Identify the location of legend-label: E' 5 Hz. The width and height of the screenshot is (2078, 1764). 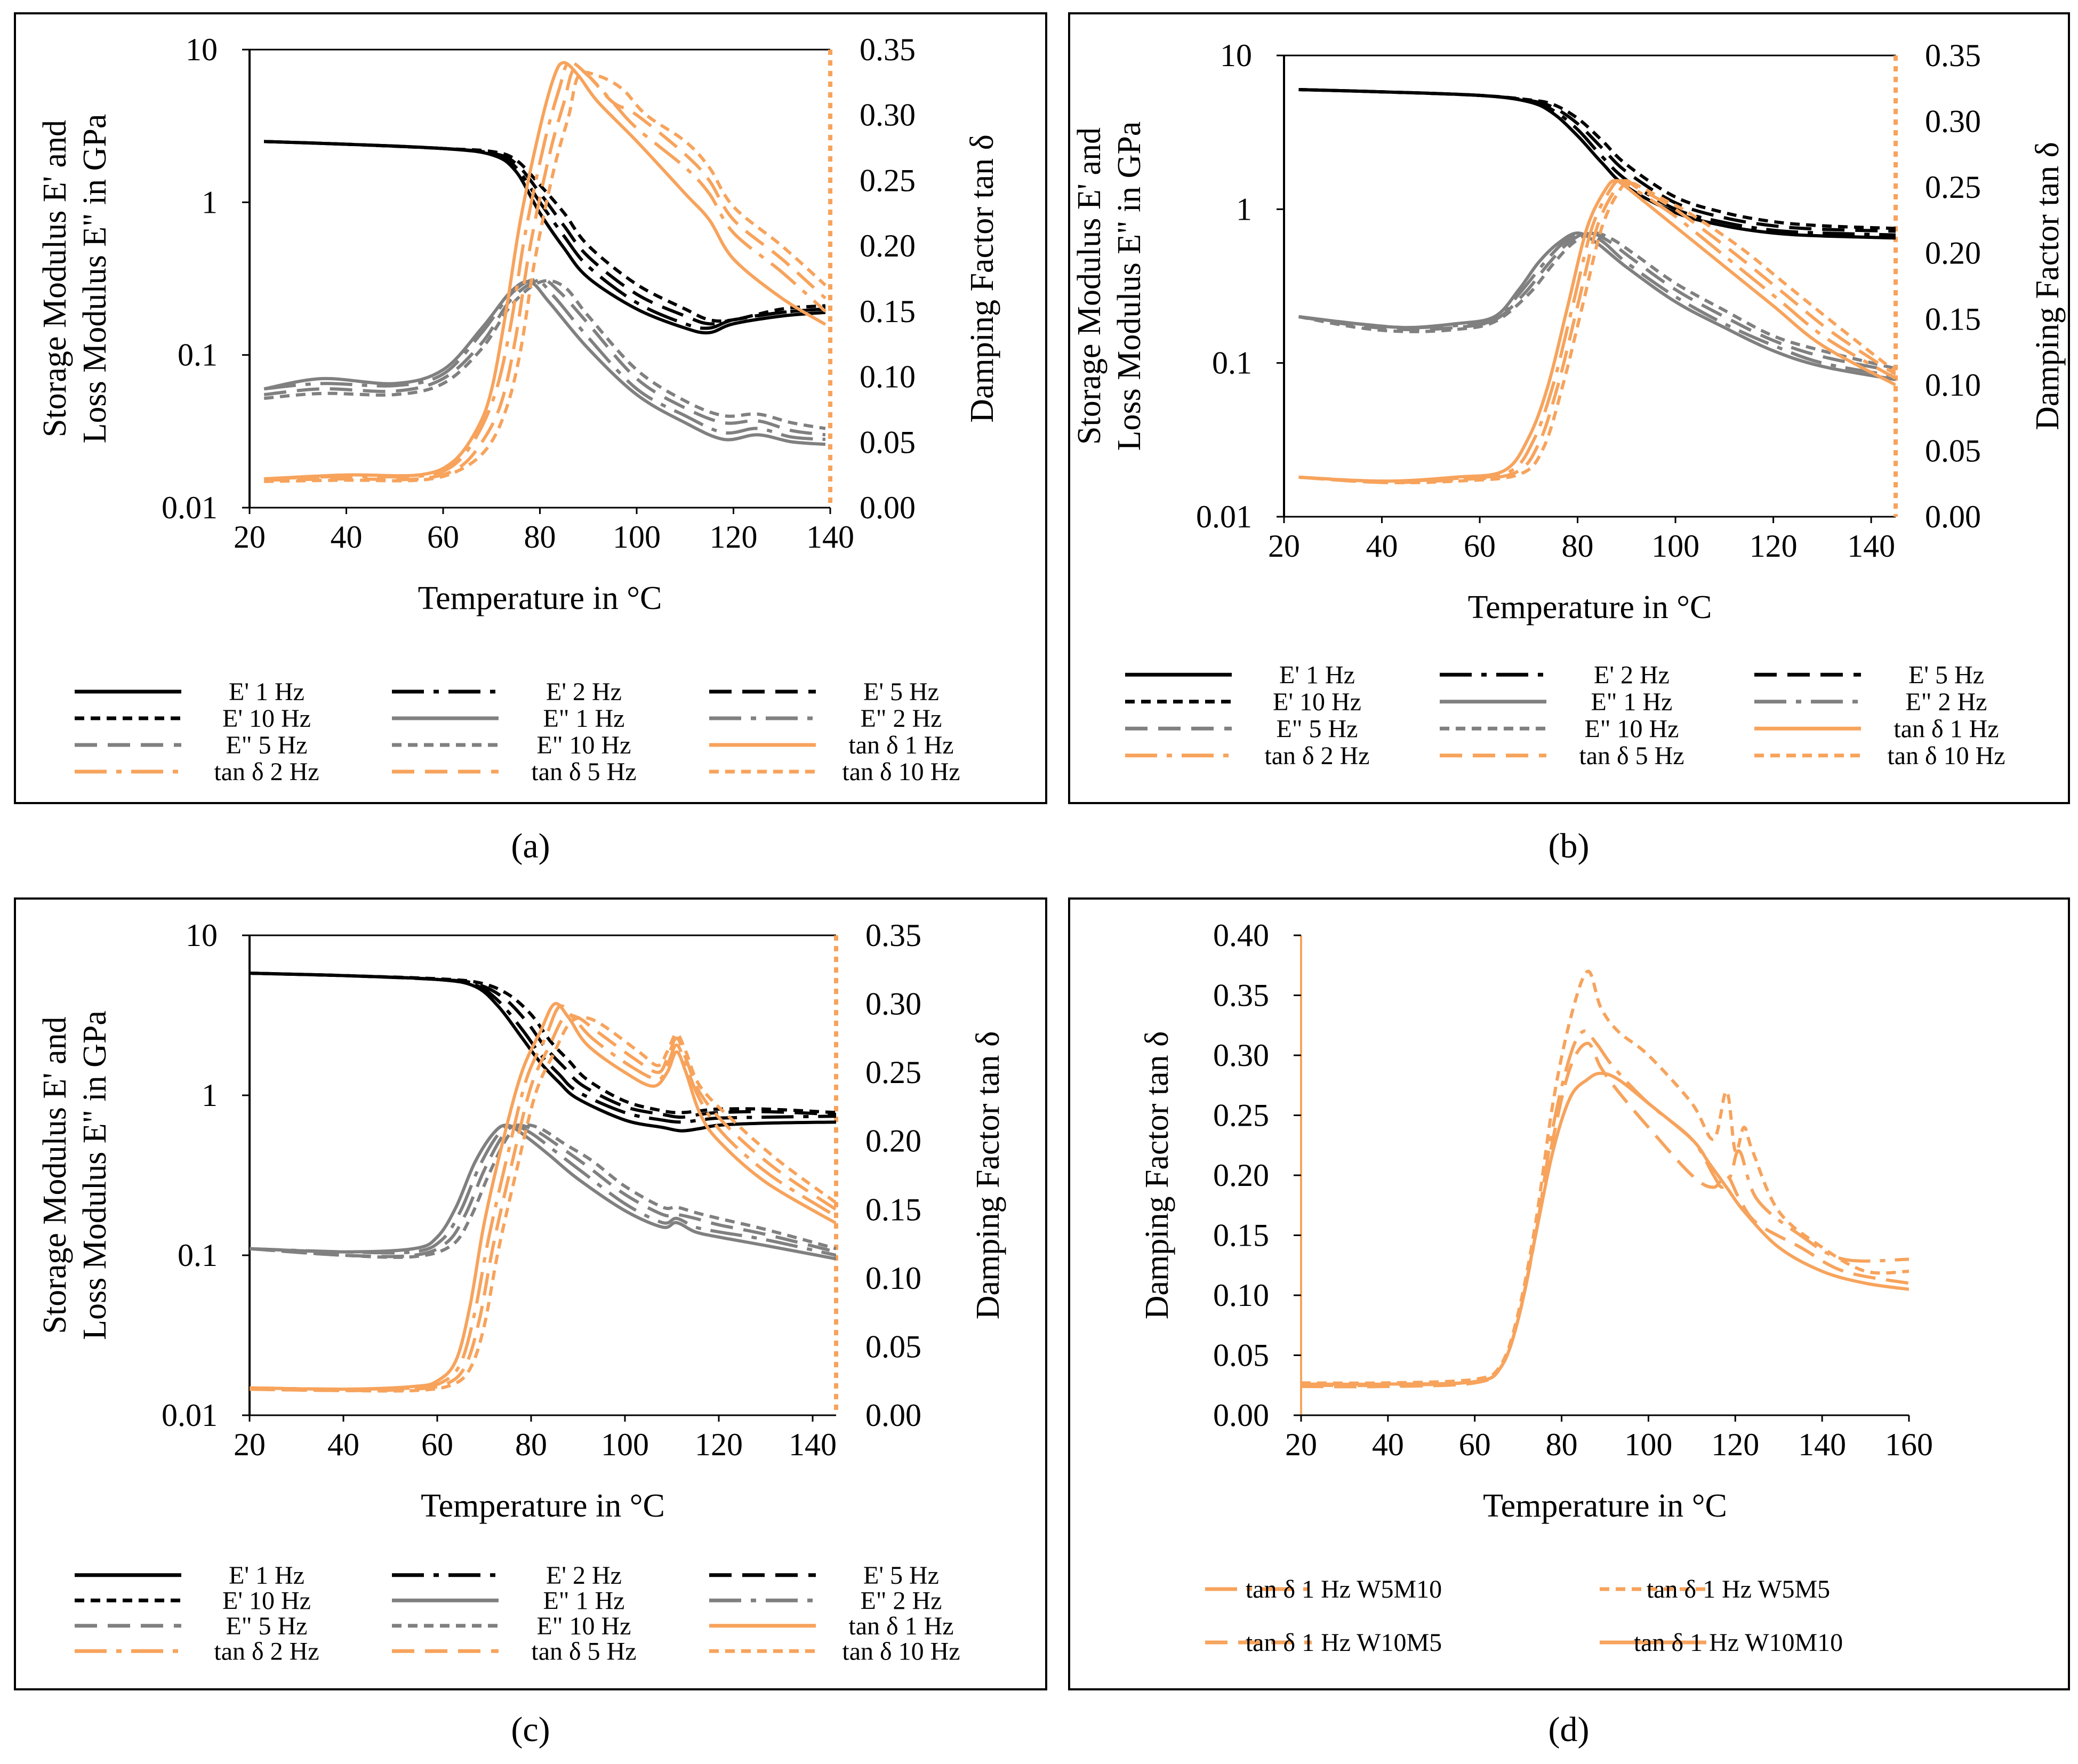
(901, 692).